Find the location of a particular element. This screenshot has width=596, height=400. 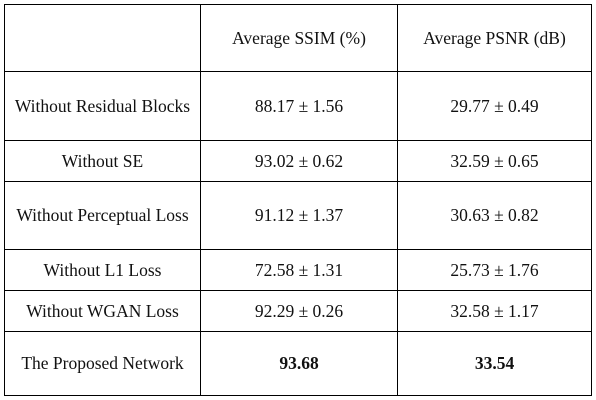

row-label: The Proposed Network is located at coordinates (102, 363).